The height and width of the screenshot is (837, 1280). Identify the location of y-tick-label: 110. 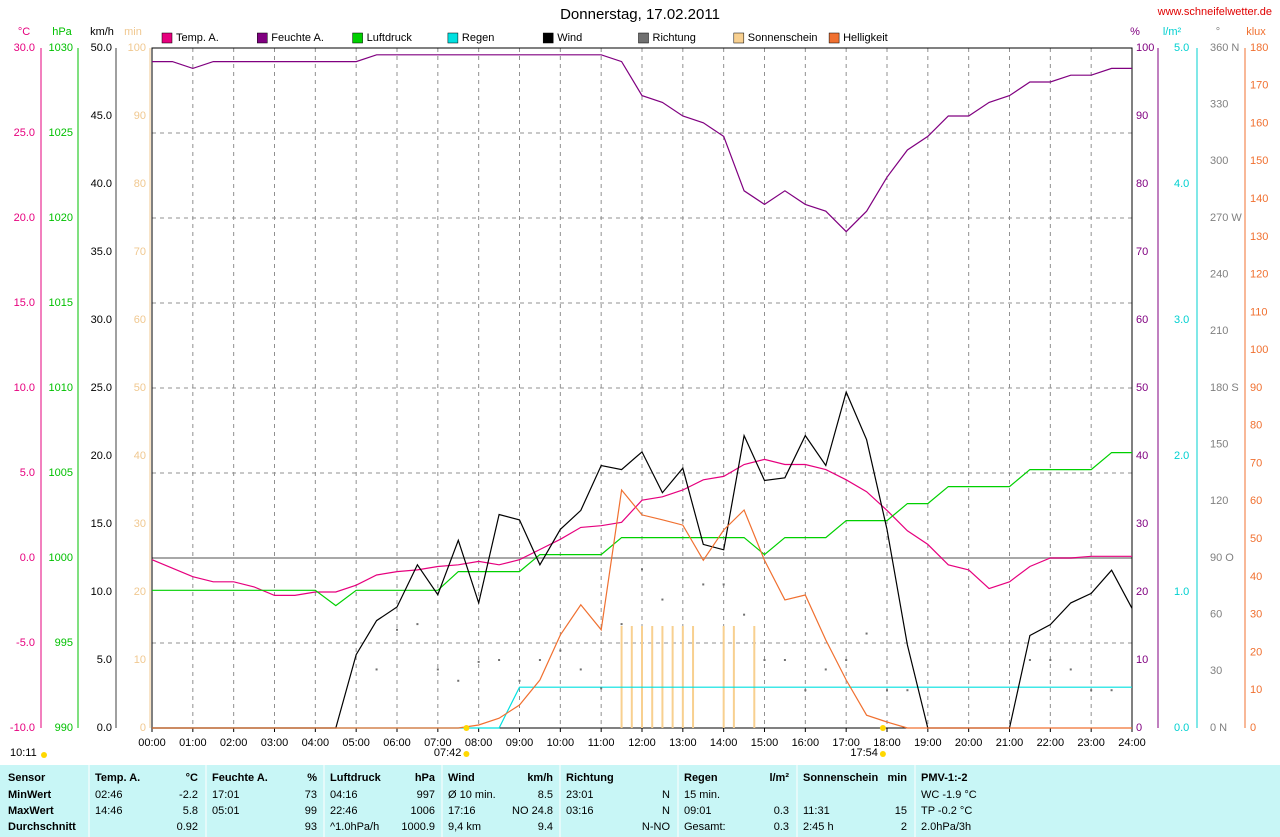
(1259, 312).